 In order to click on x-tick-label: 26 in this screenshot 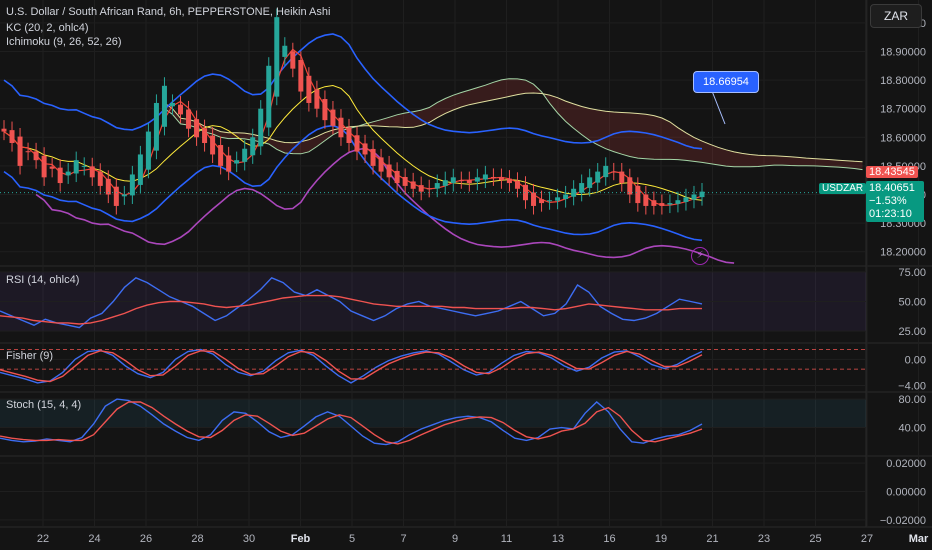, I will do `click(146, 539)`.